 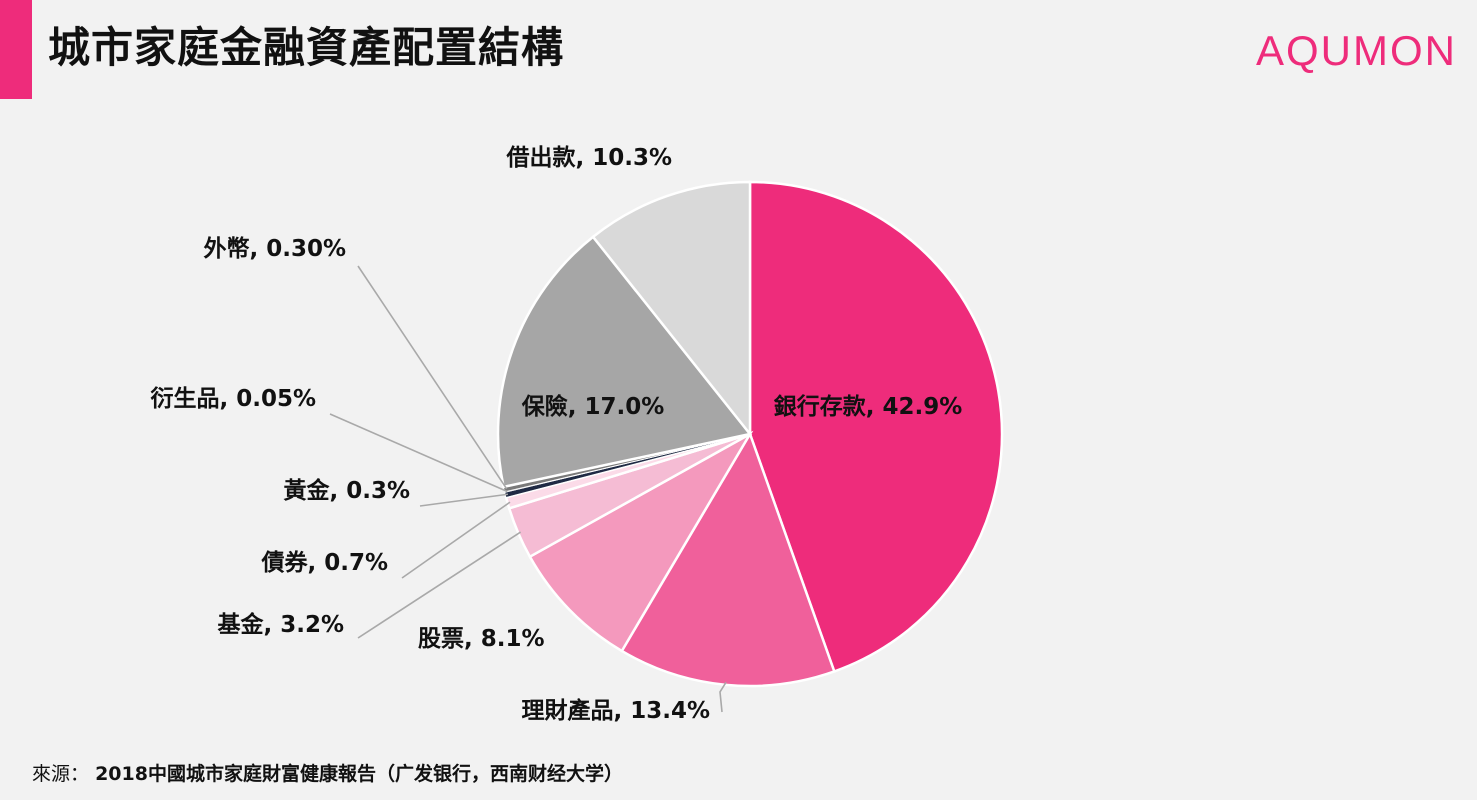 I want to click on pie-label-3: 基金, 3.2%, so click(x=280, y=624).